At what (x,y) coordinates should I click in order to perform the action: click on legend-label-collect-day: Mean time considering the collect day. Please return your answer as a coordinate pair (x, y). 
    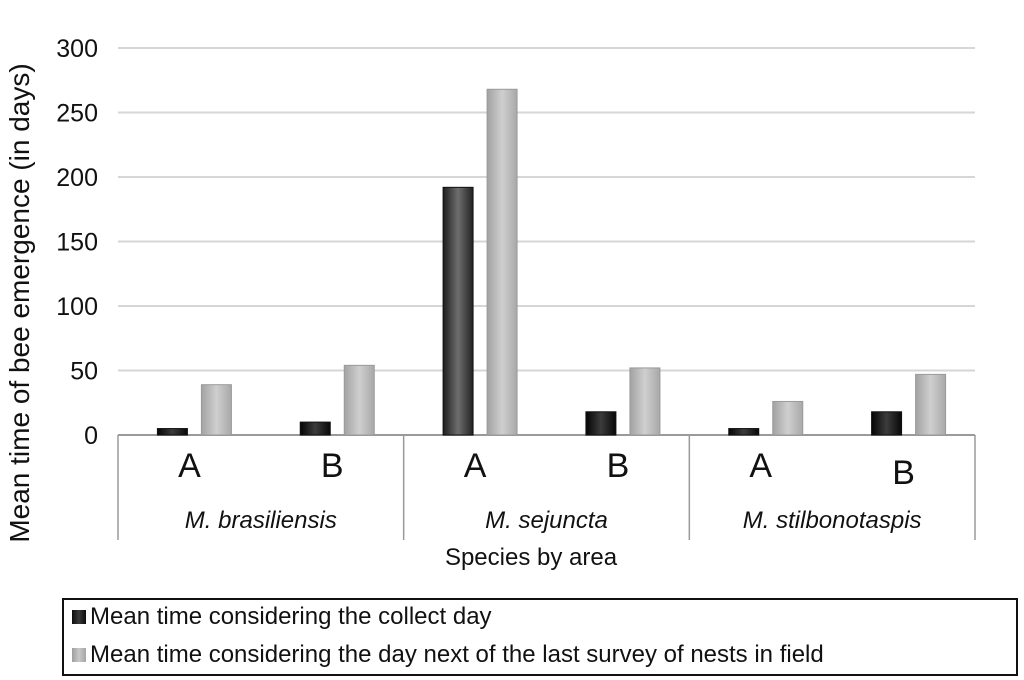
    Looking at the image, I should click on (291, 616).